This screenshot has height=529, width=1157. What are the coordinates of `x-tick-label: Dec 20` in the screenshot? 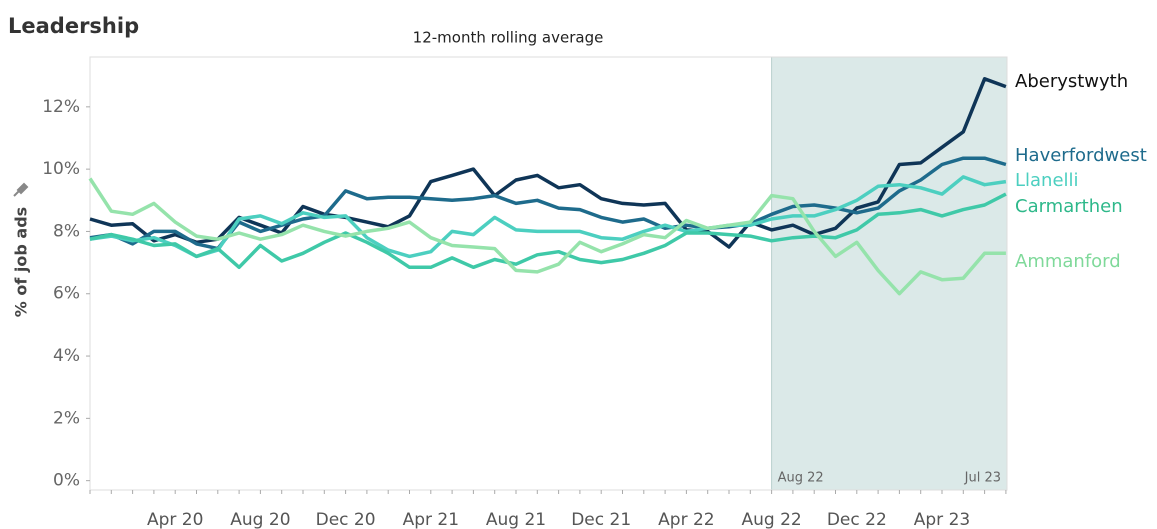 It's located at (346, 519).